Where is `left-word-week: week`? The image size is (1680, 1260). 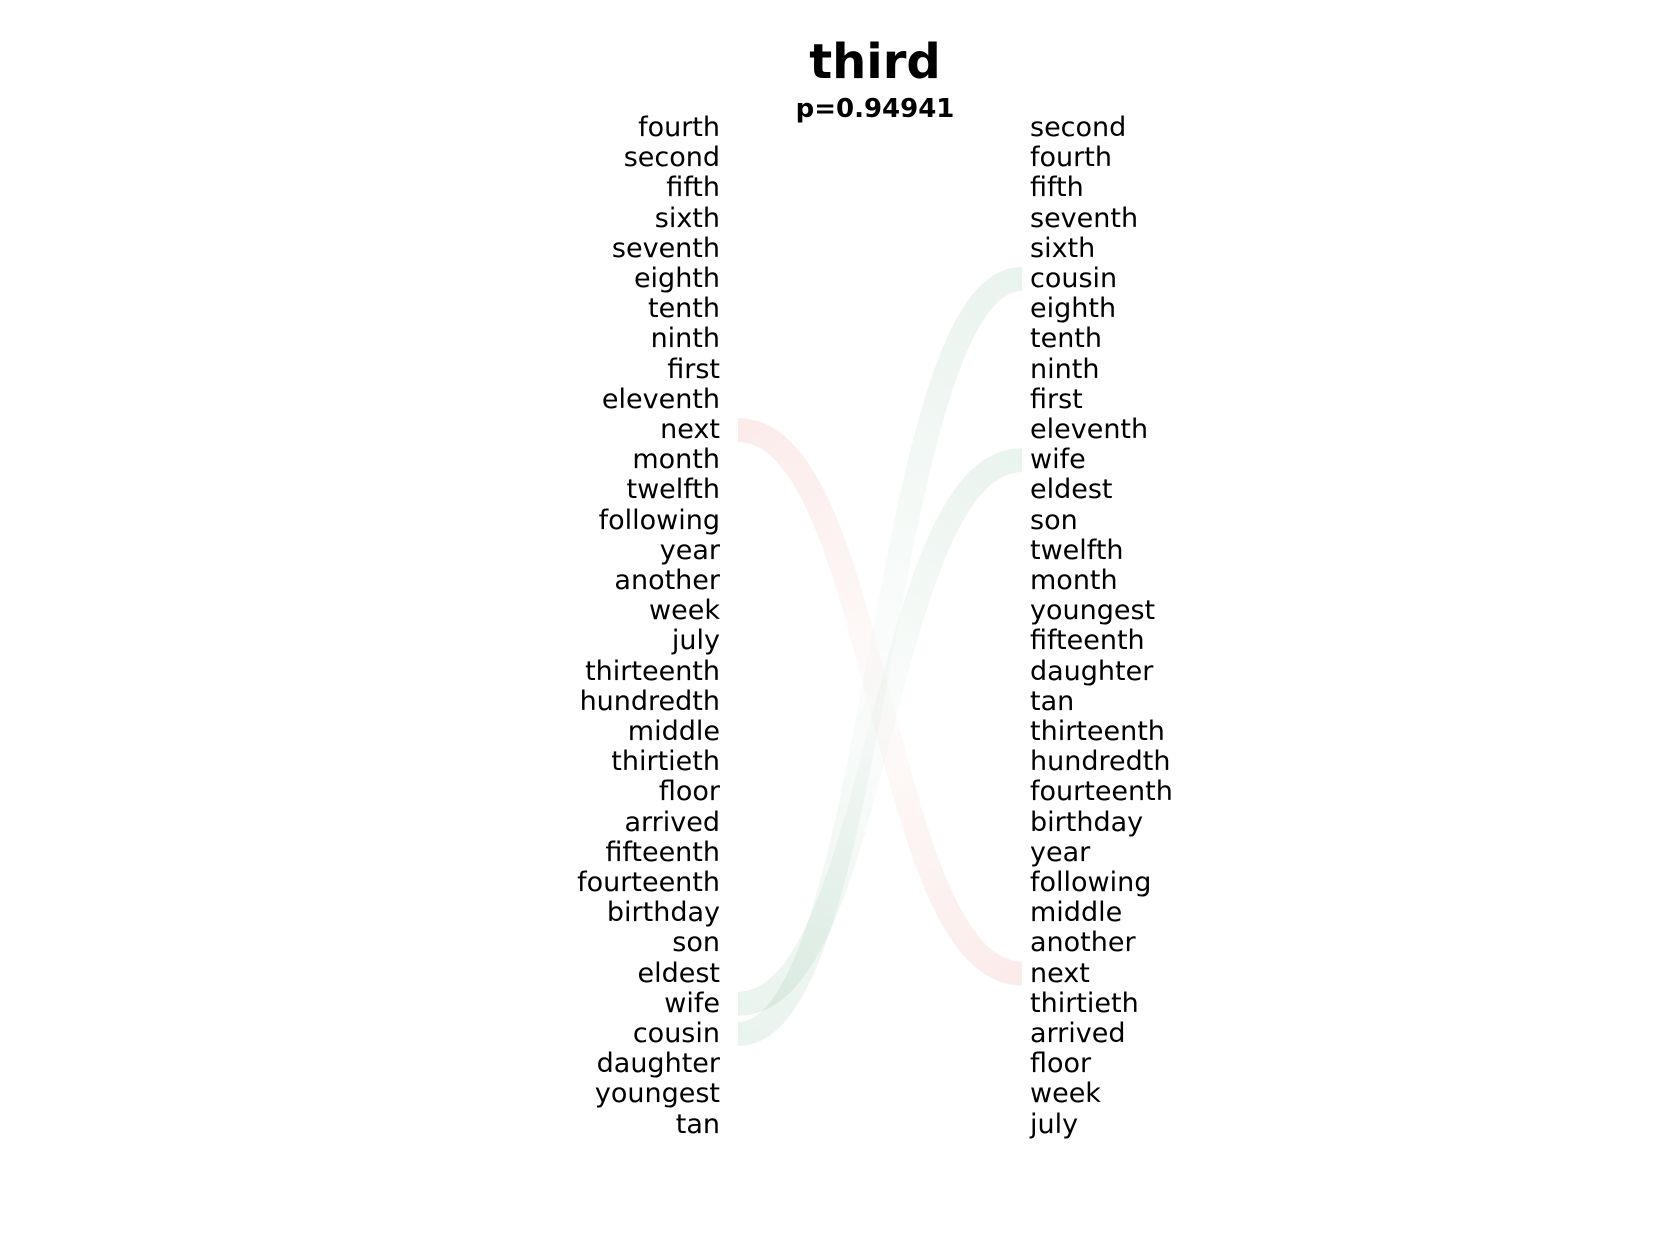 left-word-week: week is located at coordinates (684, 611).